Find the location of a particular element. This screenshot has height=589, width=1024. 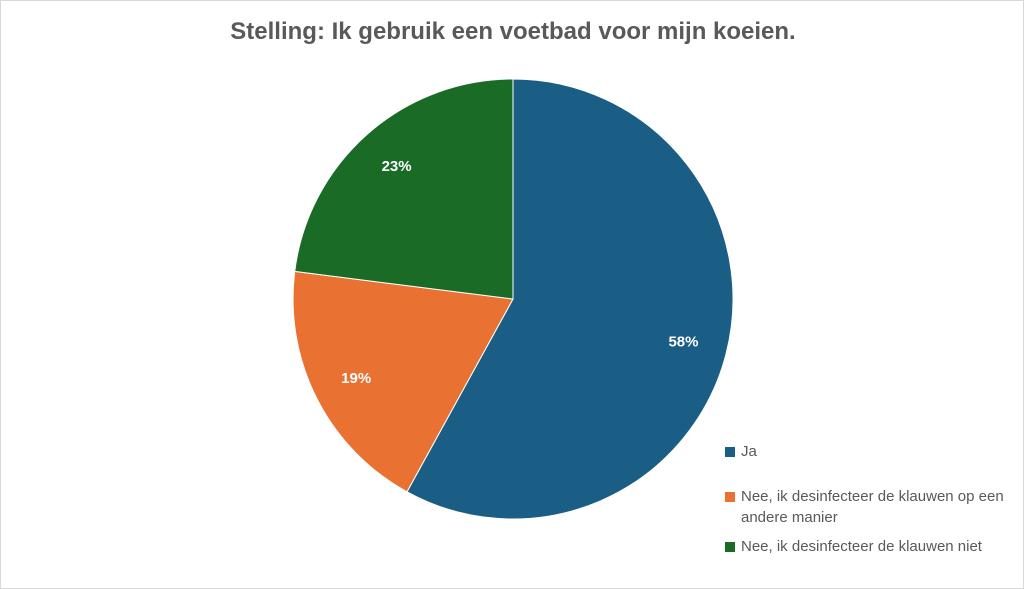

value-label: 58% is located at coordinates (683, 342).